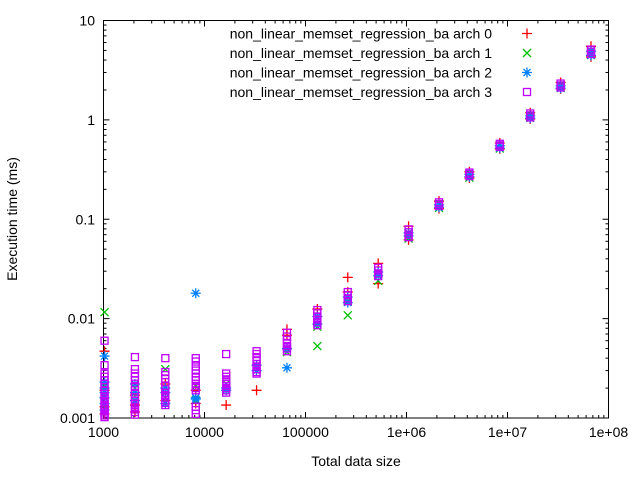  Describe the element at coordinates (609, 432) in the screenshot. I see `x-tick-label: 1e+08` at that location.